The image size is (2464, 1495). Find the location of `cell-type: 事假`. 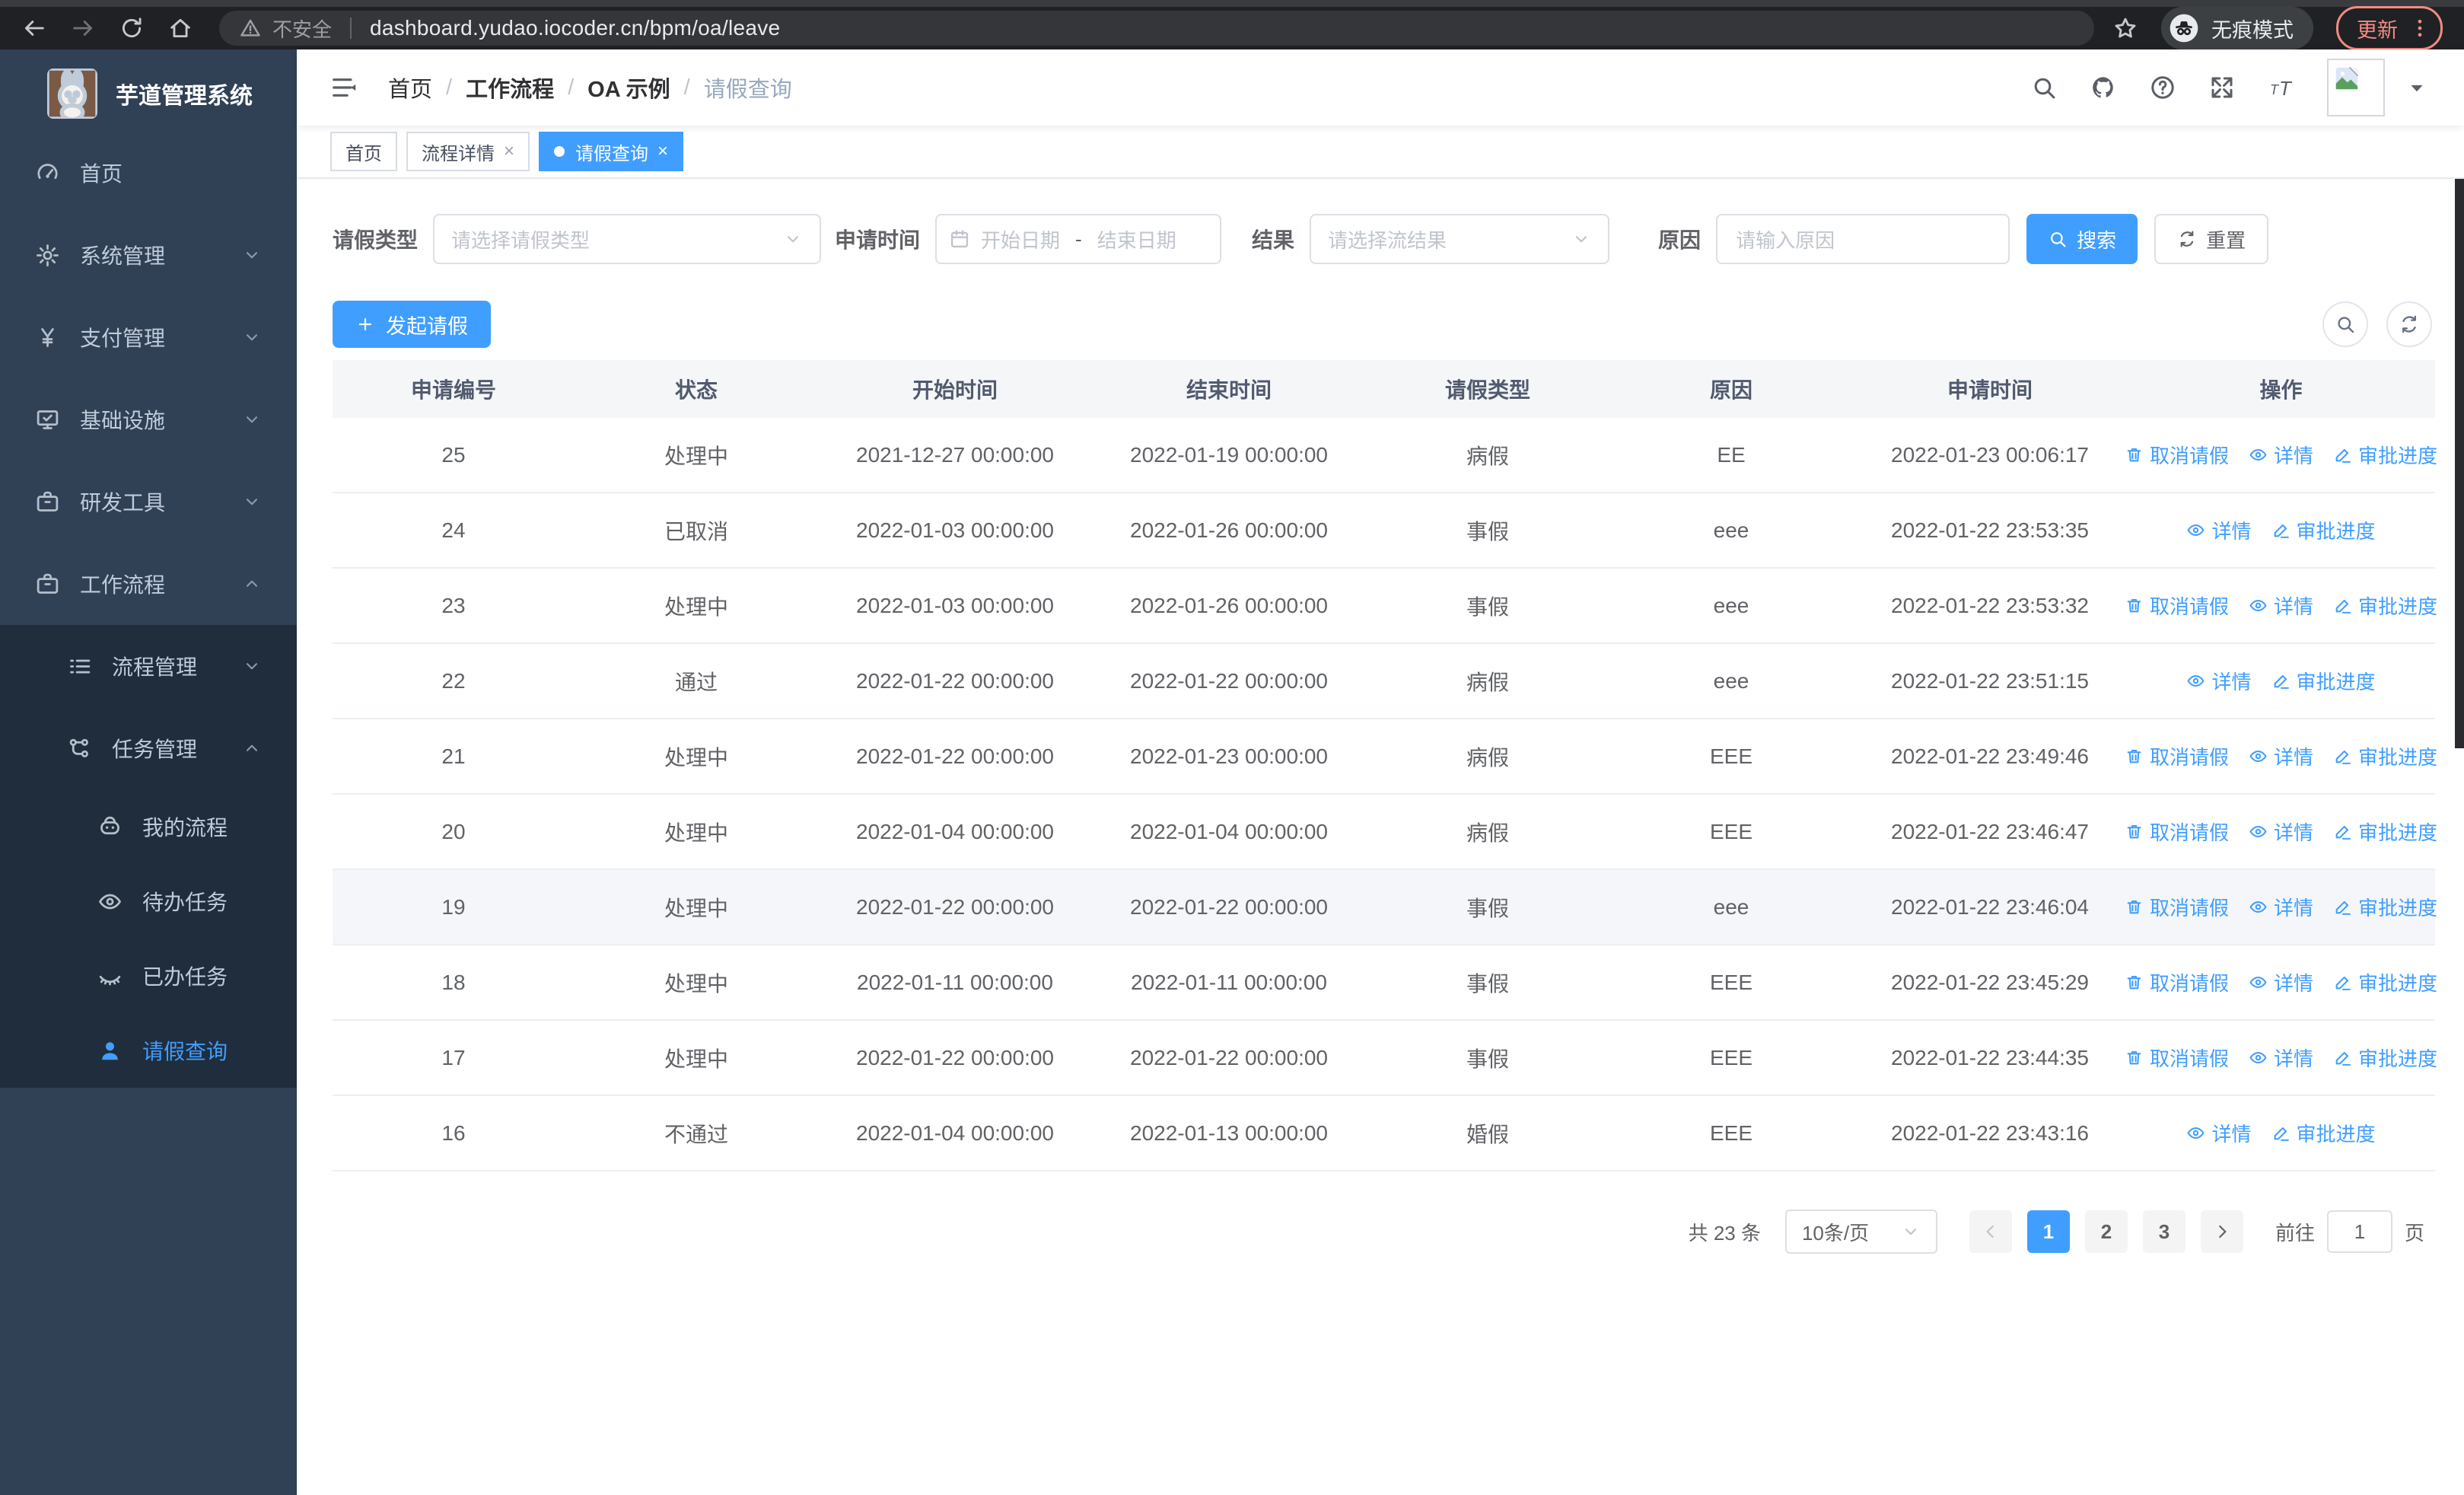

cell-type: 事假 is located at coordinates (1487, 983).